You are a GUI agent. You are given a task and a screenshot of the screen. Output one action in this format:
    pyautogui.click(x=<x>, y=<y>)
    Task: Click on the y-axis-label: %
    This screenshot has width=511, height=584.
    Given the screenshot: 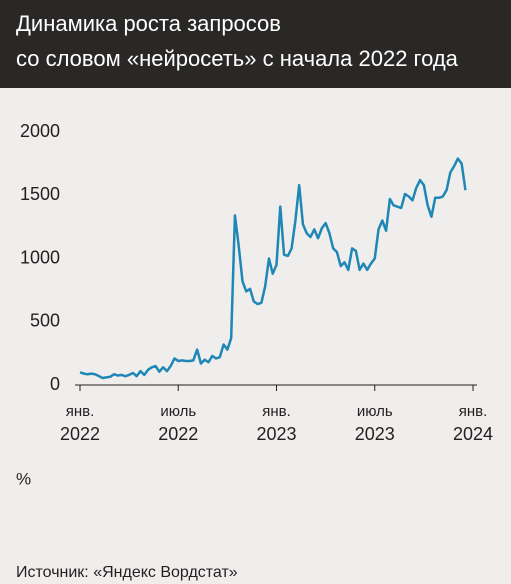 What is the action you would take?
    pyautogui.click(x=23, y=478)
    